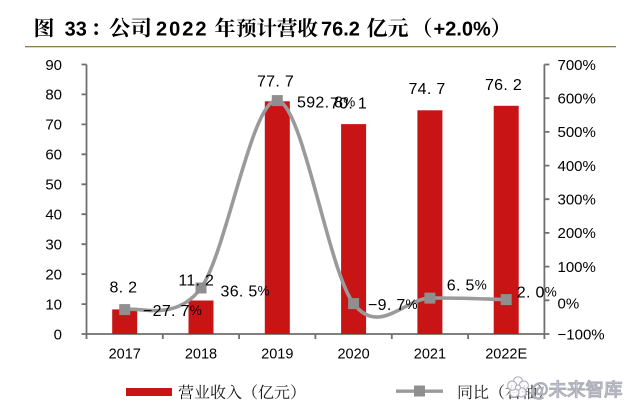 This screenshot has width=626, height=417. What do you see at coordinates (125, 355) in the screenshot?
I see `svg-text: 2017` at bounding box center [125, 355].